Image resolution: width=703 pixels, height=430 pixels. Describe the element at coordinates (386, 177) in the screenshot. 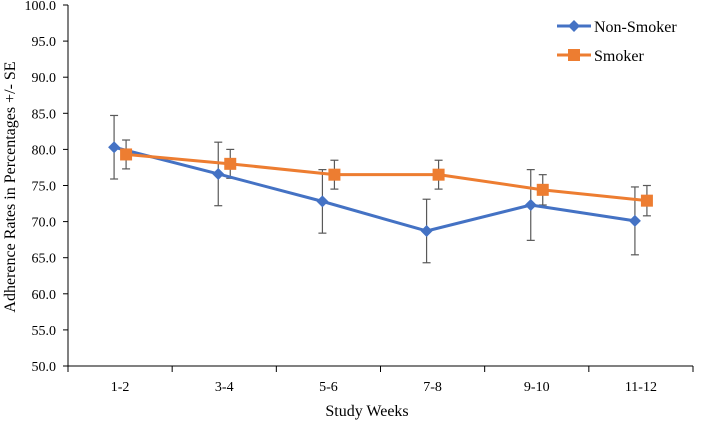

I see `series-line-smoker` at that location.